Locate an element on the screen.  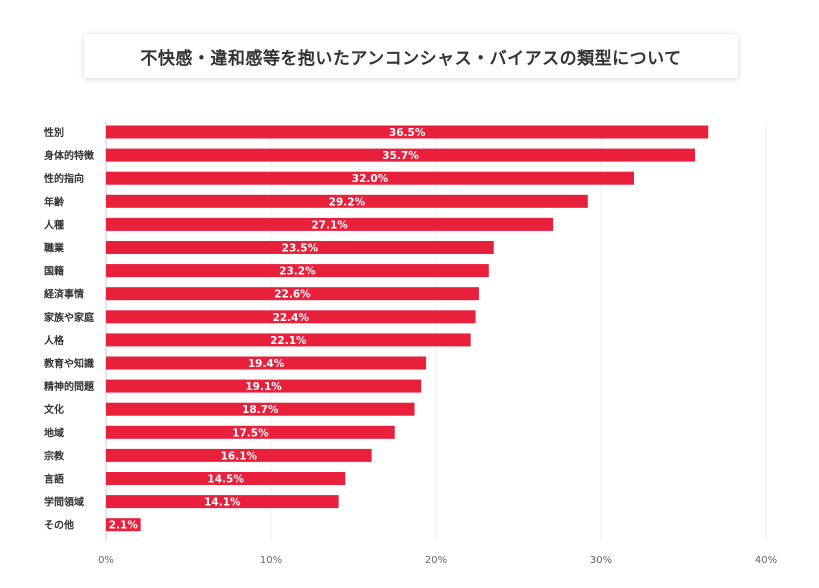
value-label: 19.1% is located at coordinates (263, 387).